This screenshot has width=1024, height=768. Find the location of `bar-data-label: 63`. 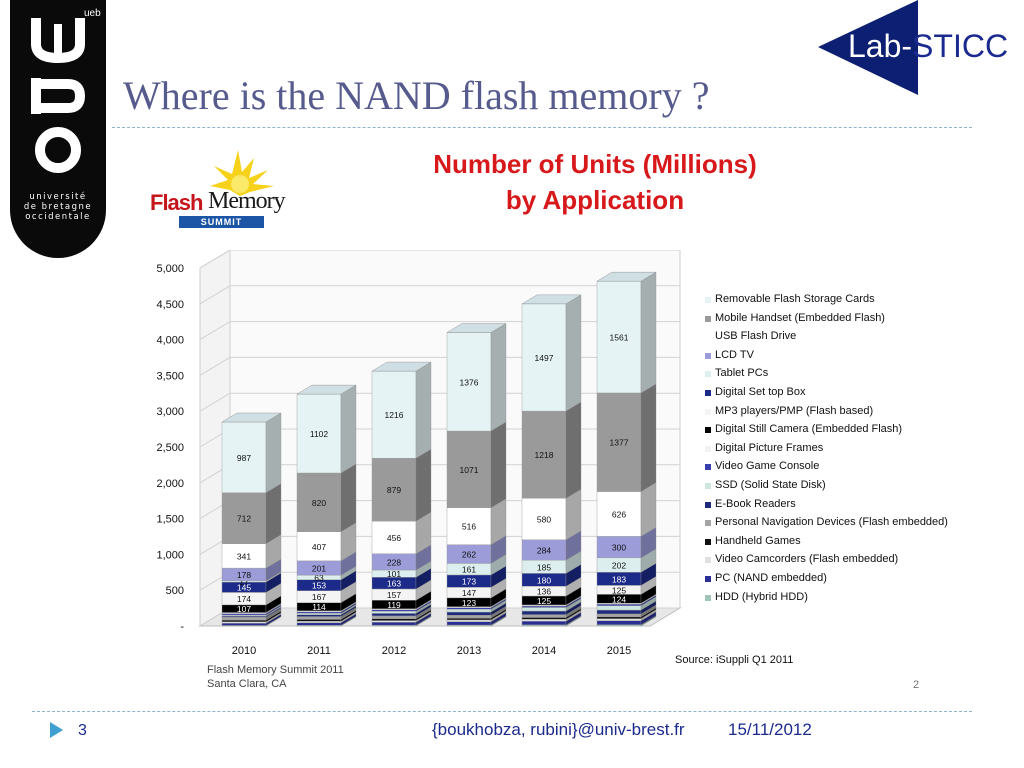

bar-data-label: 63 is located at coordinates (319, 578).